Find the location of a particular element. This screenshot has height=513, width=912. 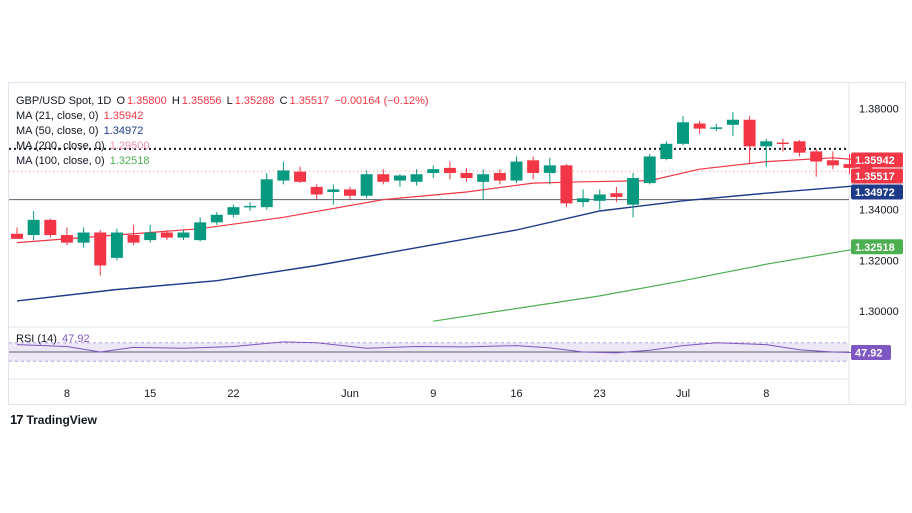

y-tick-label: 1.38000 is located at coordinates (879, 109).